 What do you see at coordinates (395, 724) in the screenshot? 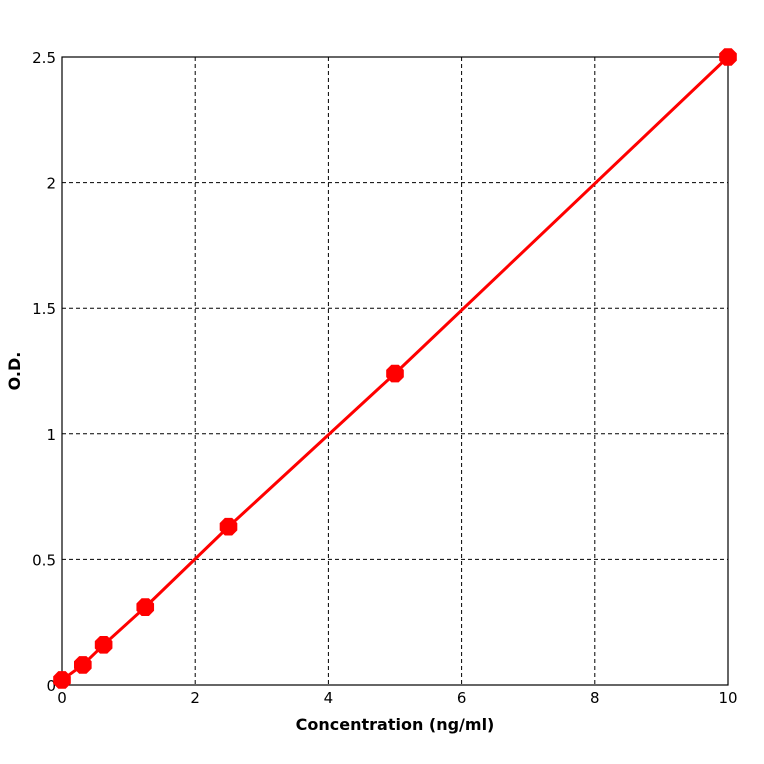
I see `x-axis-title: Concentration (ng/ml)` at bounding box center [395, 724].